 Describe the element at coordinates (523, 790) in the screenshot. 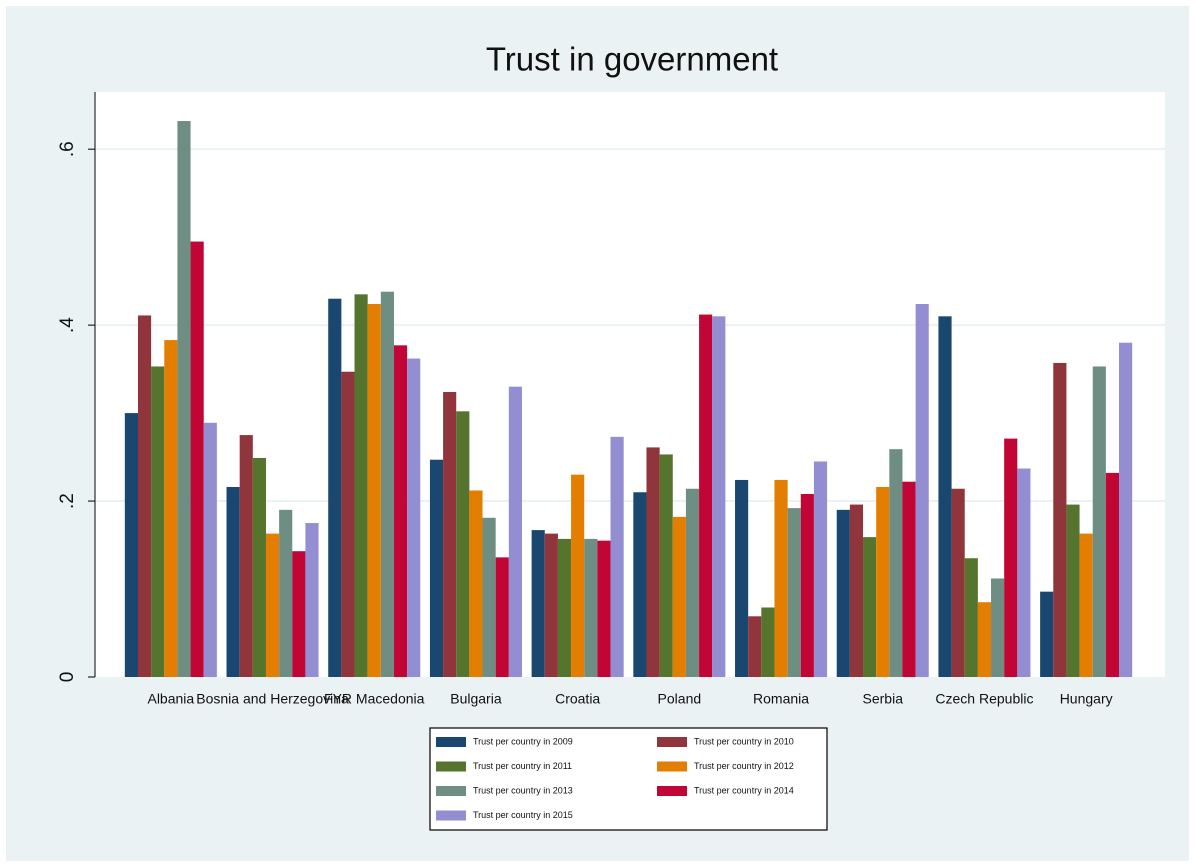

I see `legend-label: Trust per country in 2013` at that location.